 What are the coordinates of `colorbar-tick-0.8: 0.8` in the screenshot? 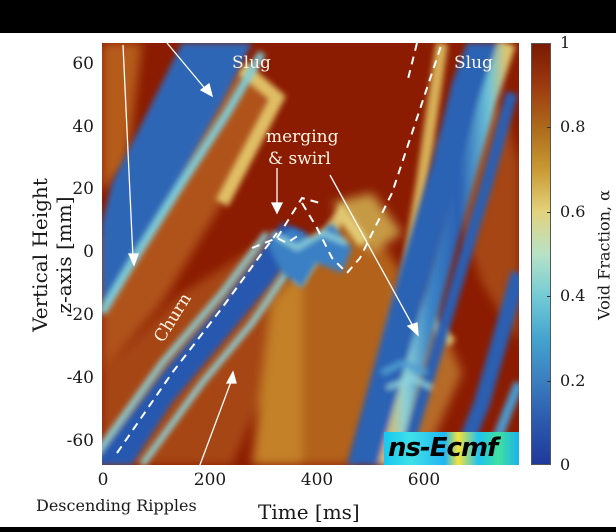 It's located at (573, 126).